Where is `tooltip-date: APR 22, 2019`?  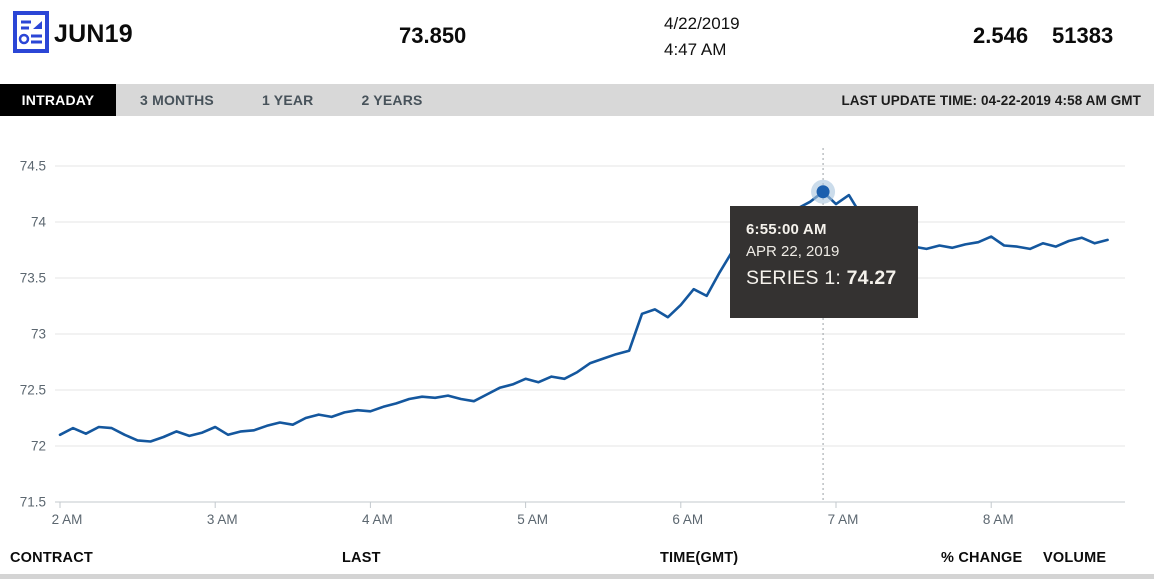
tooltip-date: APR 22, 2019 is located at coordinates (793, 251).